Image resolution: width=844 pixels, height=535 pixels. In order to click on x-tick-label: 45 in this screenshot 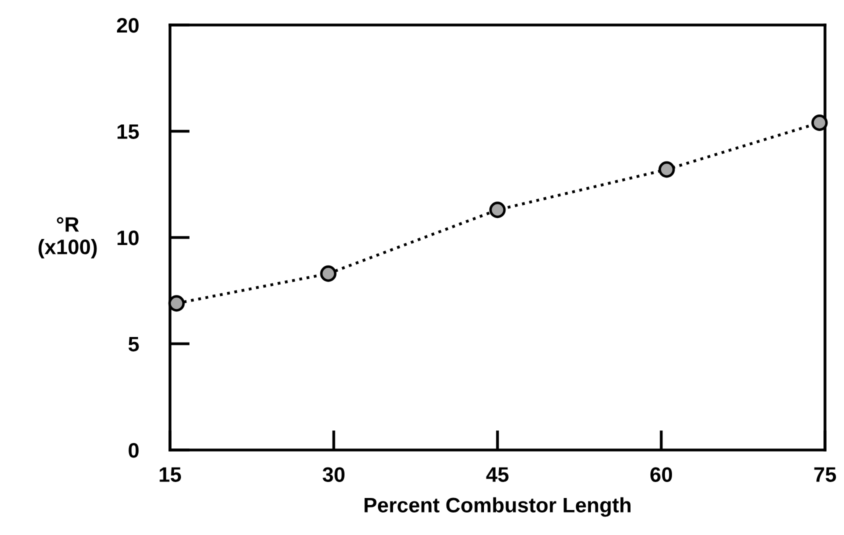, I will do `click(497, 474)`.